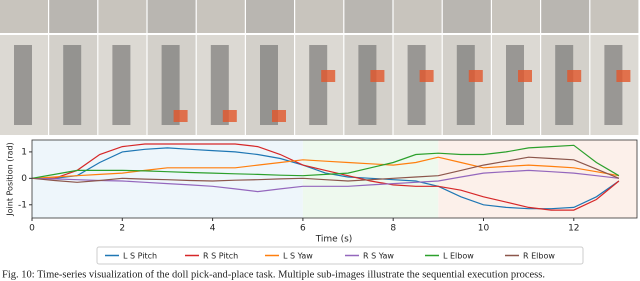  I want to click on x-tick-label: 0, so click(32, 229).